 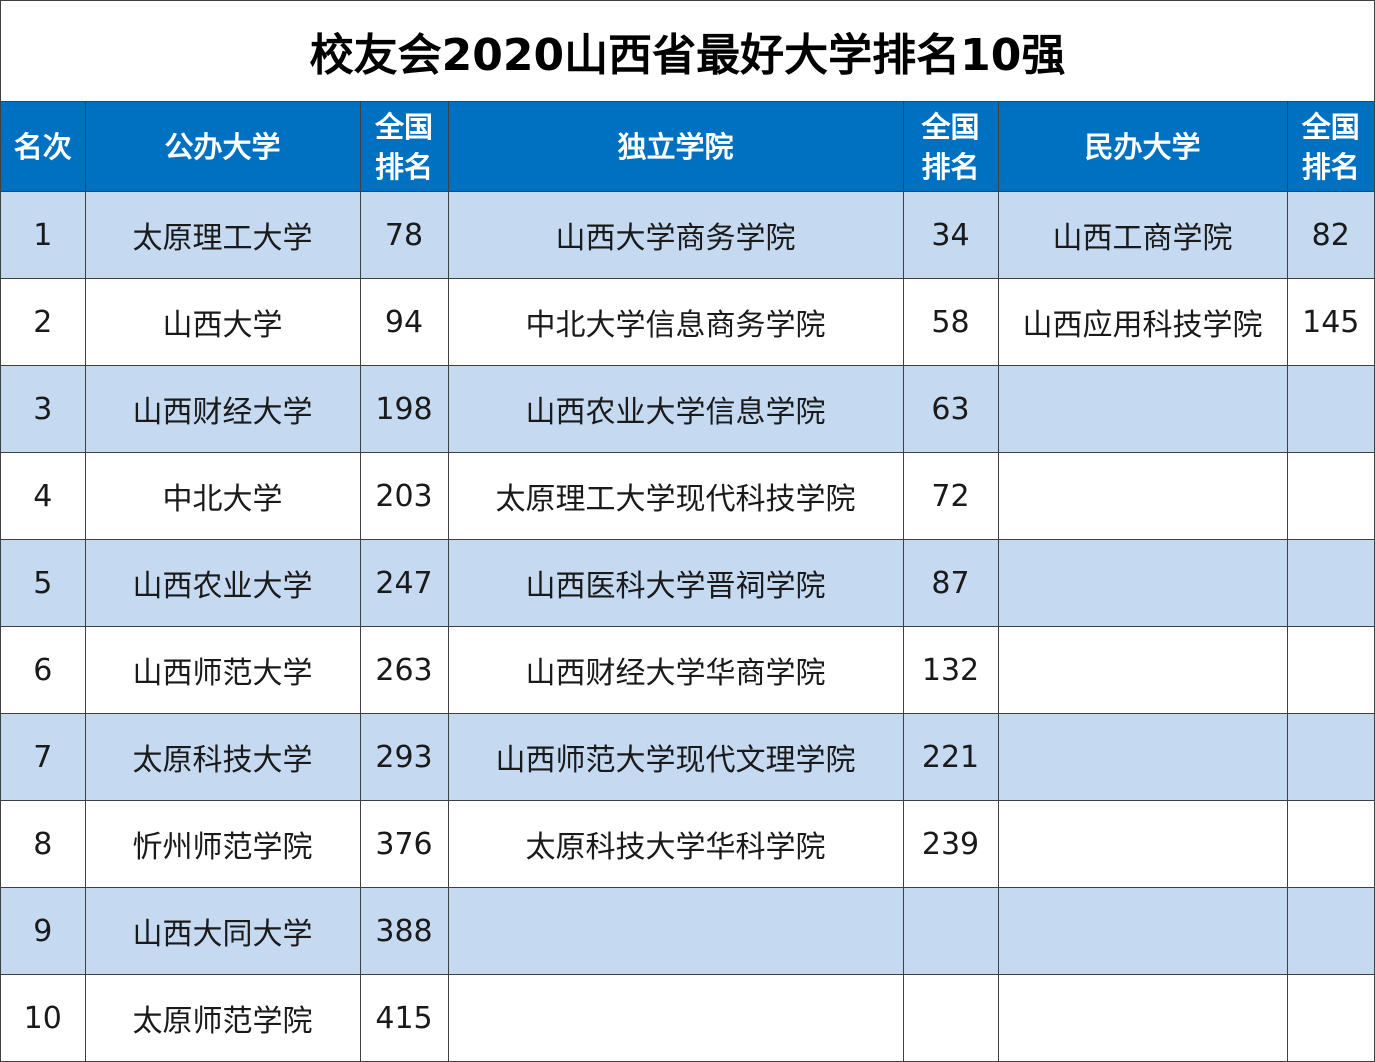 What do you see at coordinates (950, 496) in the screenshot?
I see `independent-national-rank-cell: 72` at bounding box center [950, 496].